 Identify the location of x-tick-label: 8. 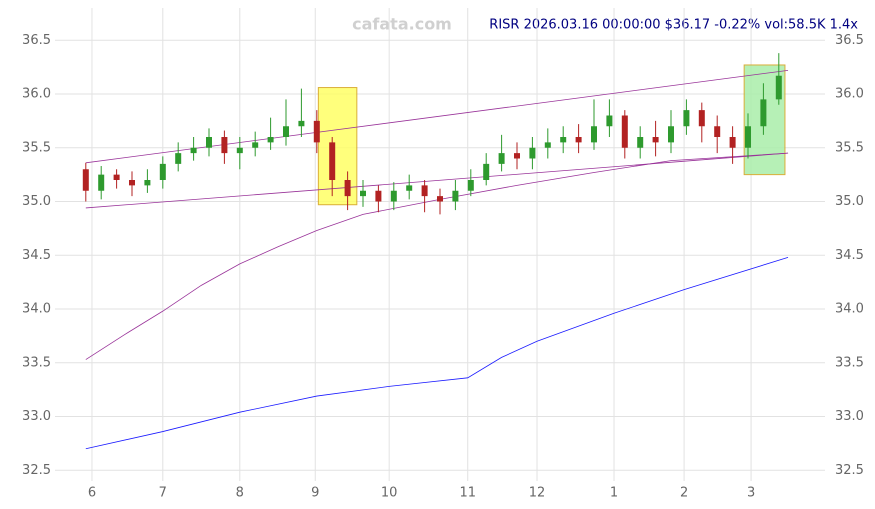
(240, 493).